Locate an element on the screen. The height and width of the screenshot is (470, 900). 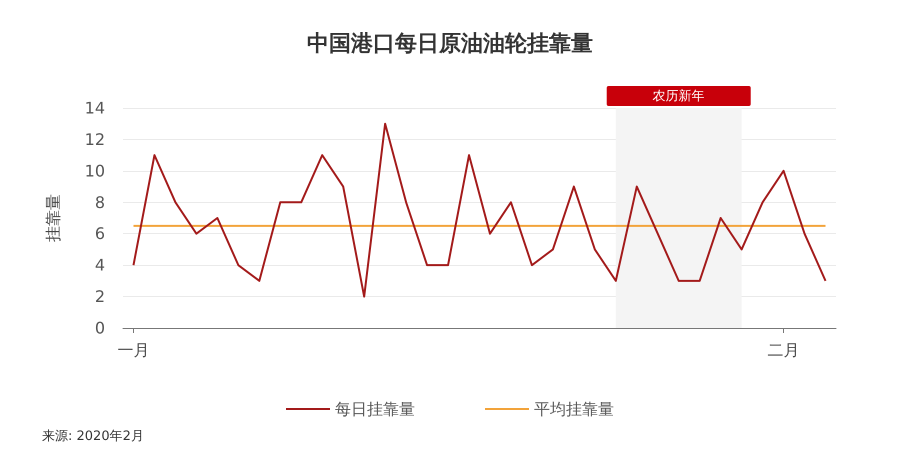
y-tick-label: 10 is located at coordinates (94, 170).